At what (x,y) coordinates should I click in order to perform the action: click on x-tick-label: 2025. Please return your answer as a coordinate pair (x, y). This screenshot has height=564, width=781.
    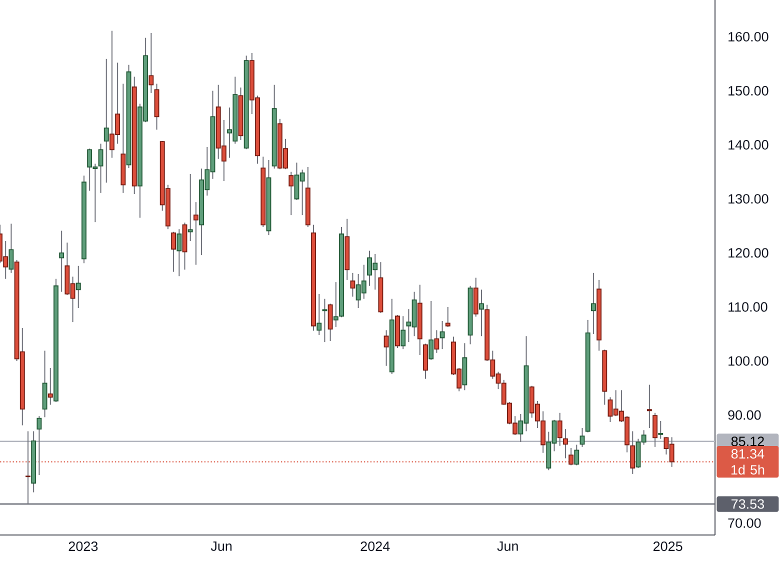
    Looking at the image, I should click on (667, 547).